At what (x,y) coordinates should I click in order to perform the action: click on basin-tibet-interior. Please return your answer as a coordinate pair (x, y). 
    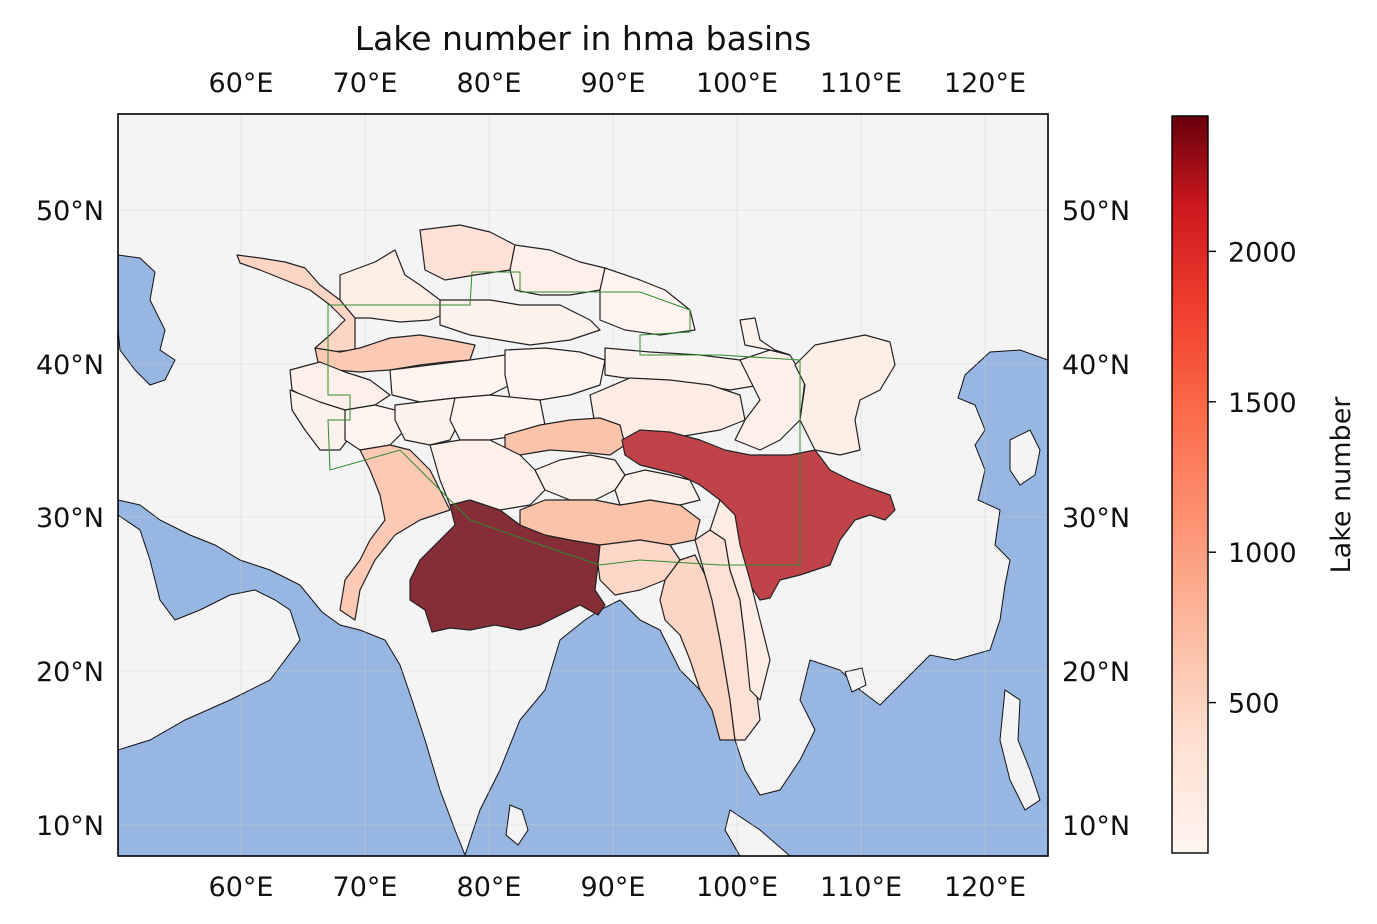
    Looking at the image, I should click on (487, 475).